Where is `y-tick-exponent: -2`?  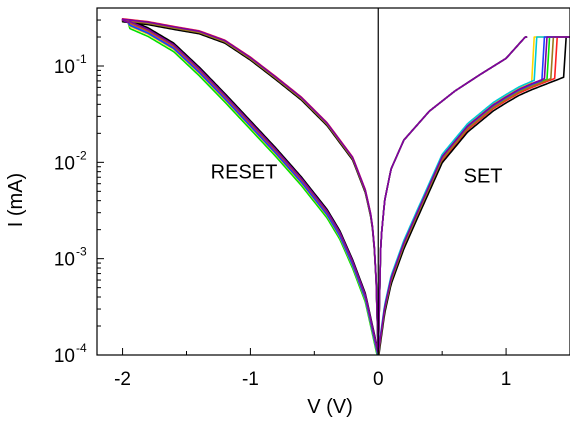
y-tick-exponent: -2 is located at coordinates (81, 155).